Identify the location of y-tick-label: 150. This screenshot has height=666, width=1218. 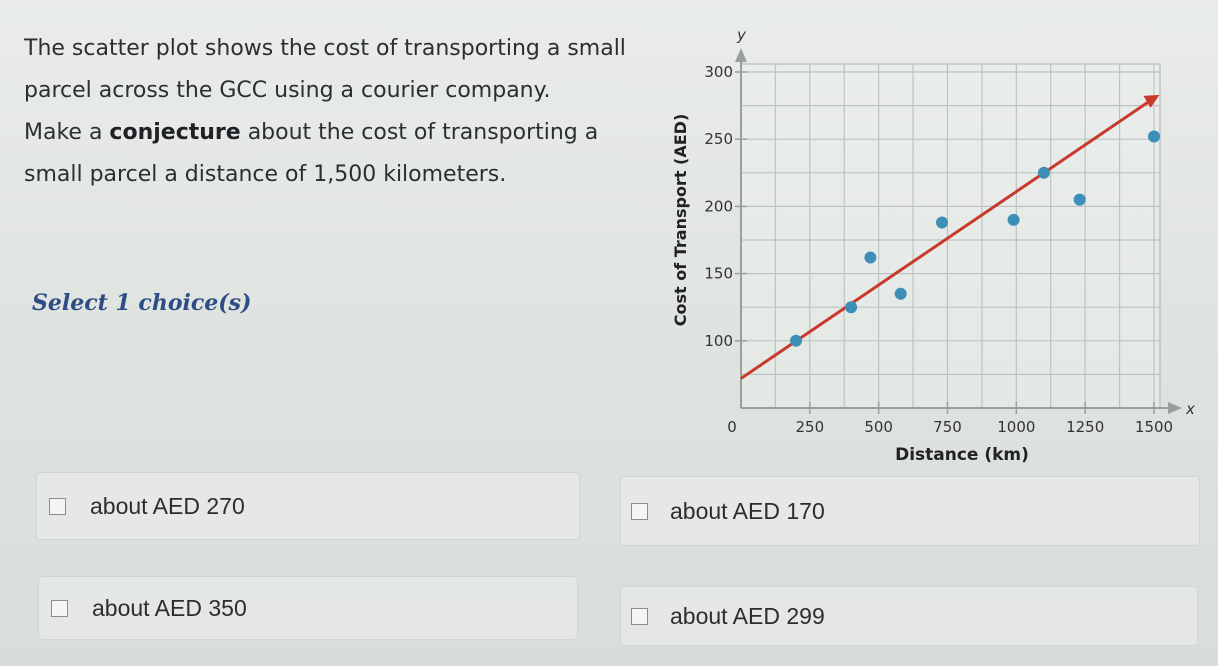
(718, 274).